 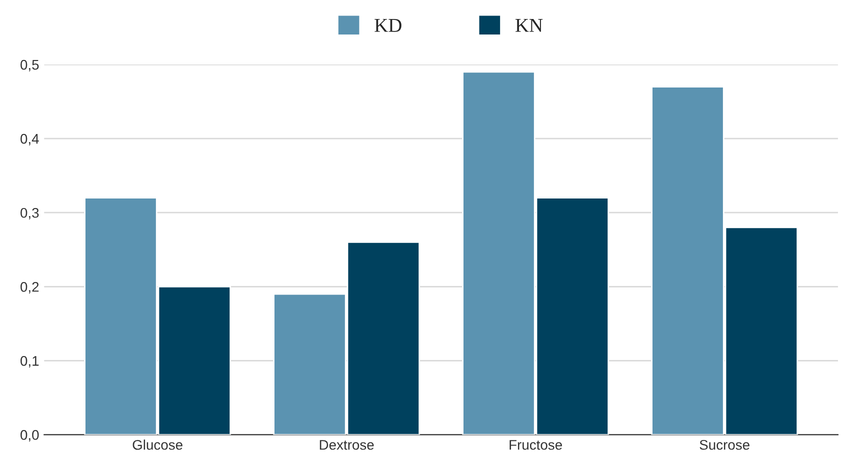 What do you see at coordinates (29, 66) in the screenshot?
I see `y-tick-label: 0,5` at bounding box center [29, 66].